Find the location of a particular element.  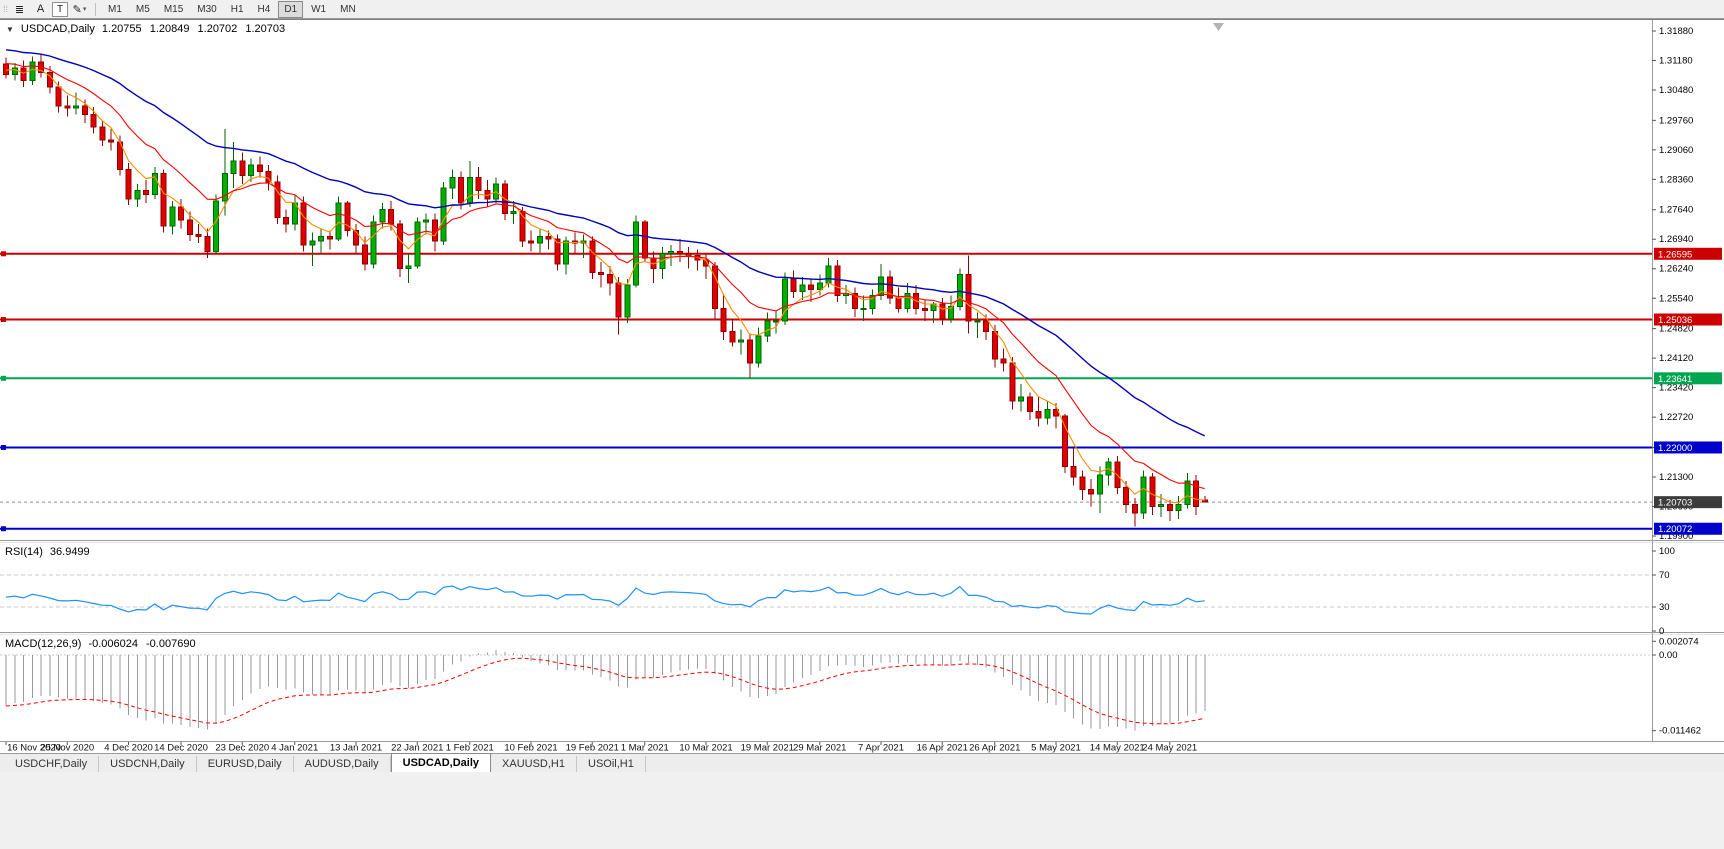

chart-tab-usdchf-daily: USDCHF,Daily is located at coordinates (52, 764).